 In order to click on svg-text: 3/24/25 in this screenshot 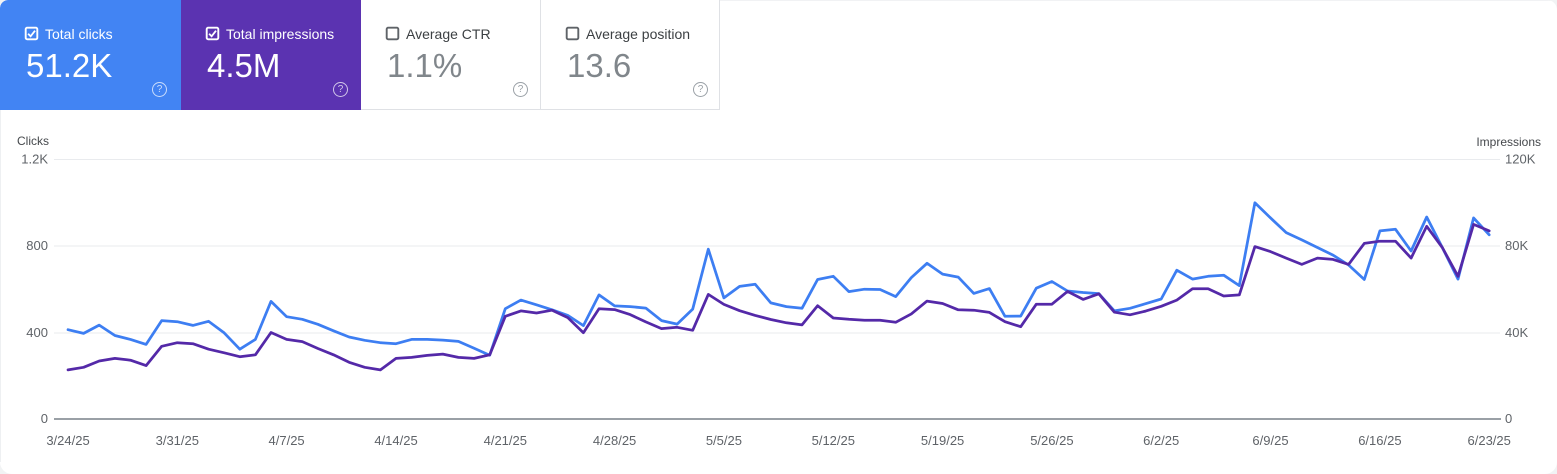, I will do `click(67, 440)`.